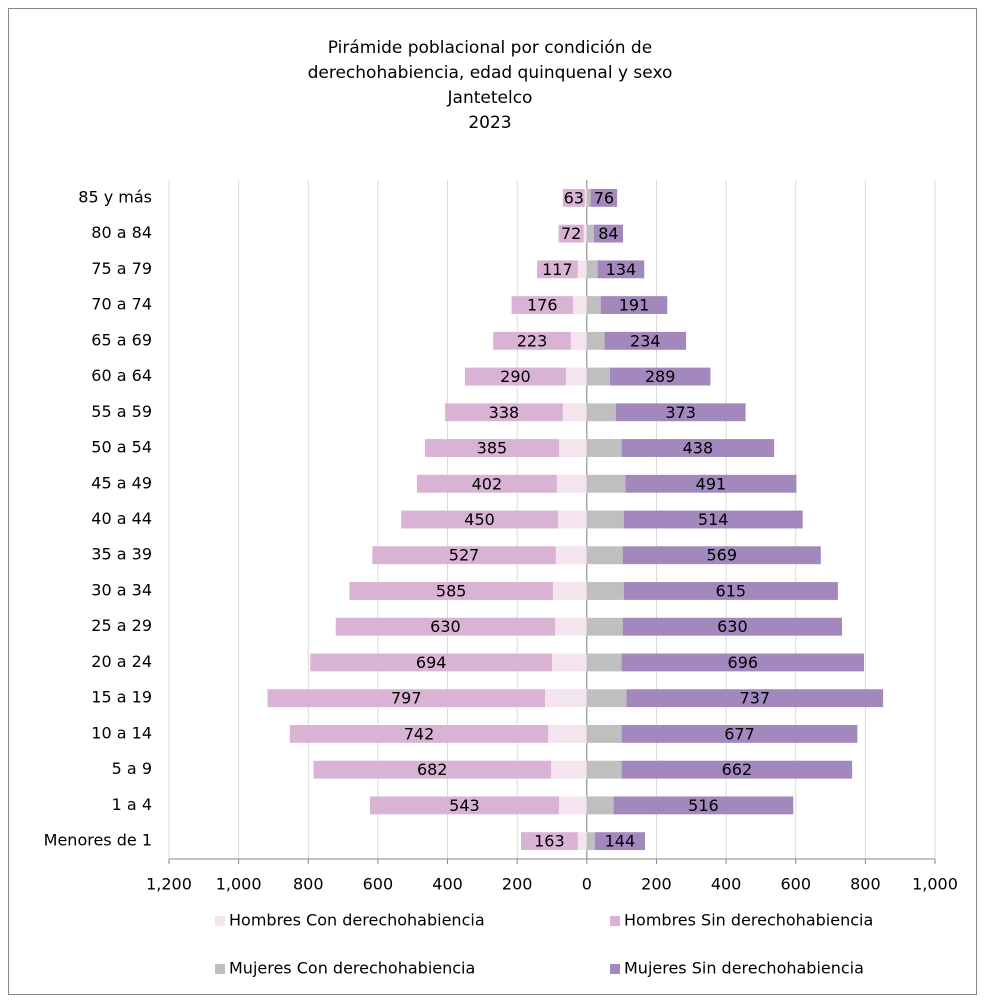 The width and height of the screenshot is (986, 1004). I want to click on chart-title: Jantetelco, so click(490, 98).